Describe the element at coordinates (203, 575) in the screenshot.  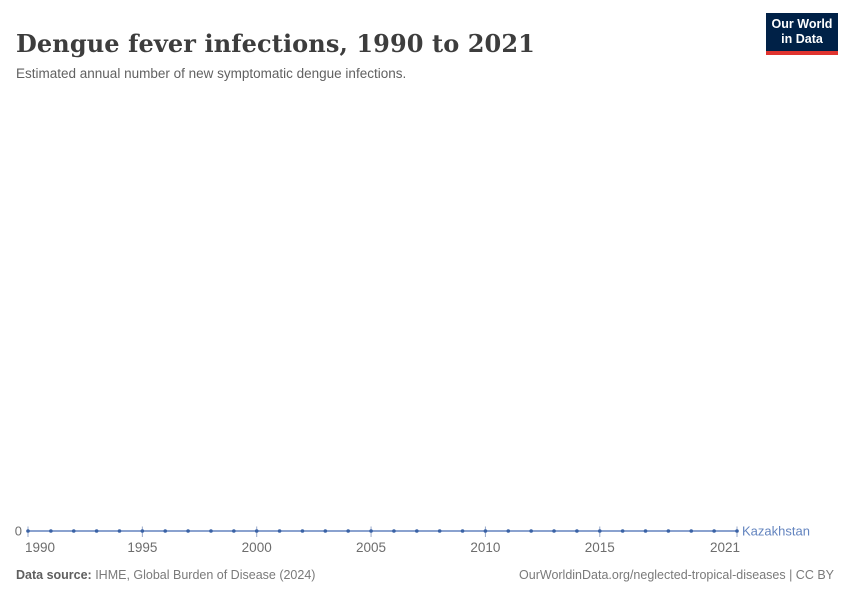
I see `data-source-value: IHME, Global Burden of Disease (2024)` at that location.